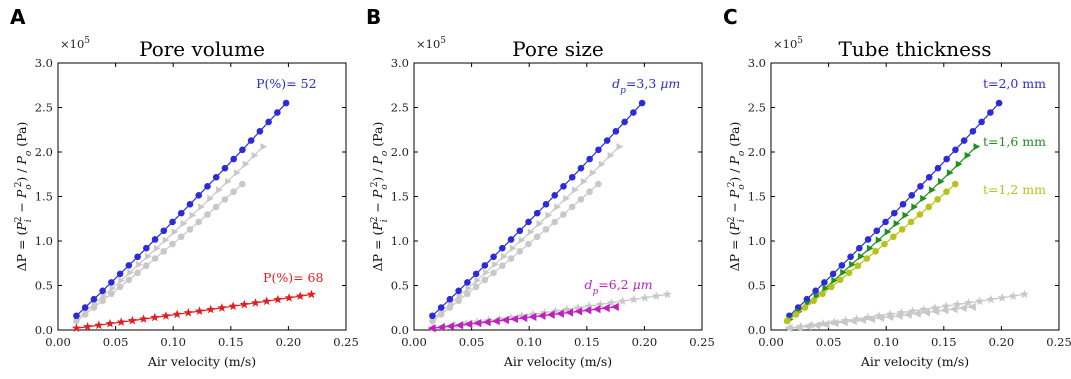  What do you see at coordinates (914, 49) in the screenshot?
I see `chart-title: Tube thickness` at bounding box center [914, 49].